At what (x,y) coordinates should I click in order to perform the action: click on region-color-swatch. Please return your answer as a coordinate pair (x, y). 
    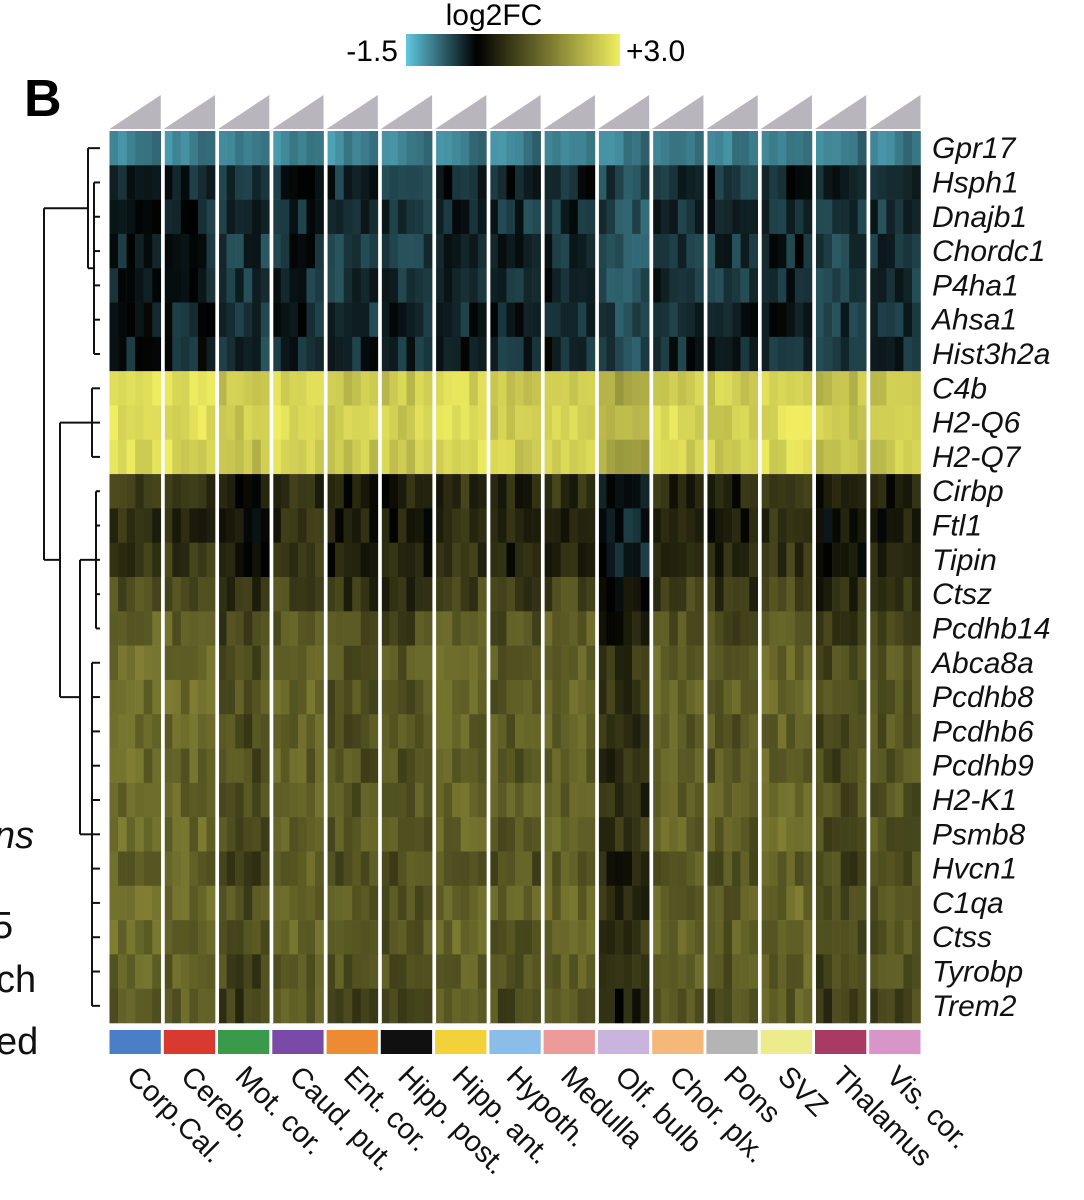
    Looking at the image, I should click on (569, 1042).